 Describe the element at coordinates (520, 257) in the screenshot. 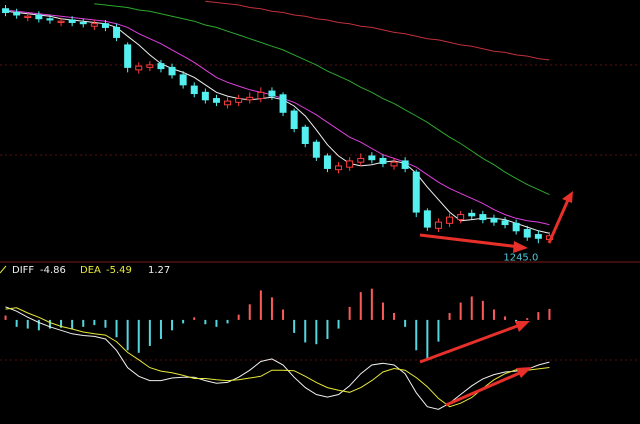

I see `annotation: 1245.0` at that location.